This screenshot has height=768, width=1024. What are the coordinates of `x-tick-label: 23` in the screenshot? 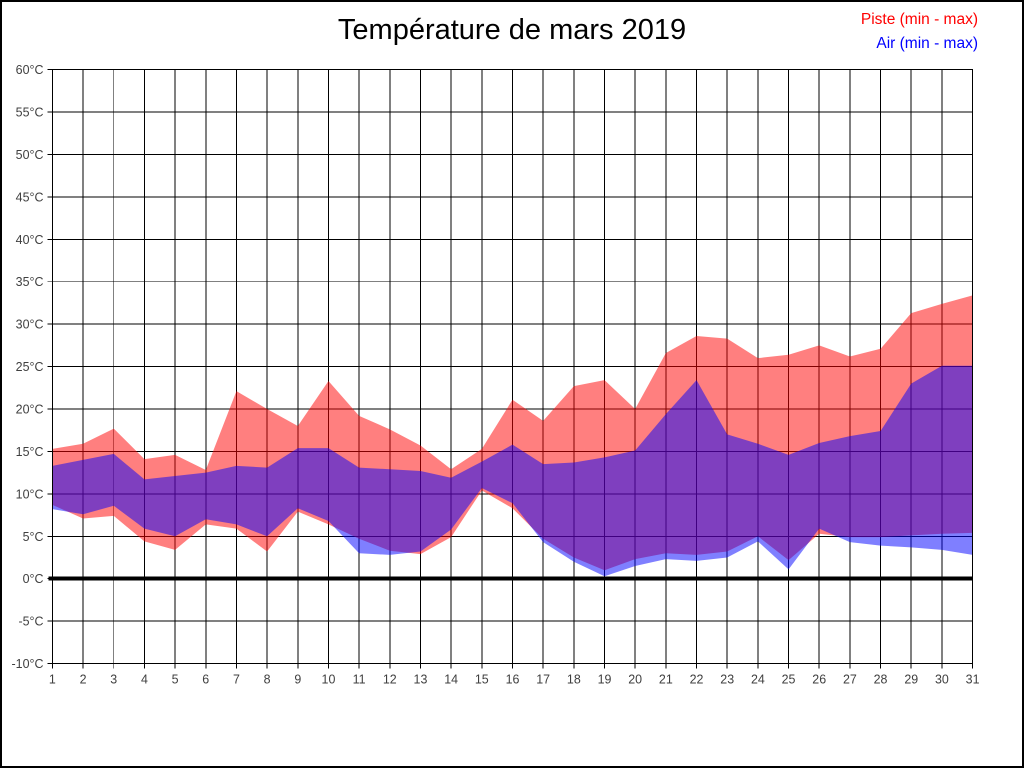 It's located at (727, 679).